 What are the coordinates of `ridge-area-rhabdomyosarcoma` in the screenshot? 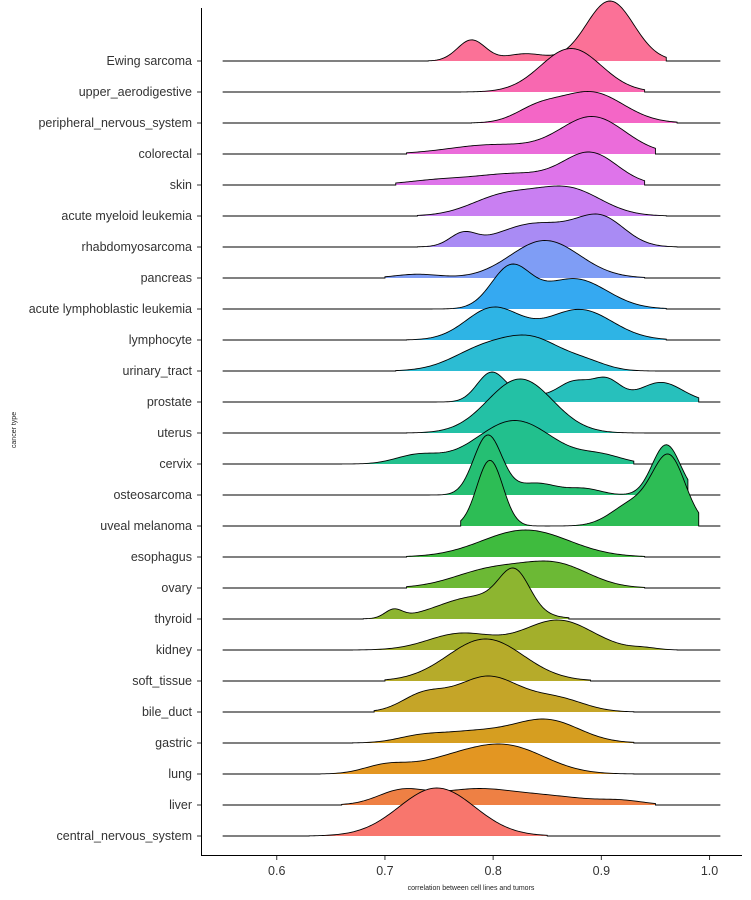 It's located at (547, 230).